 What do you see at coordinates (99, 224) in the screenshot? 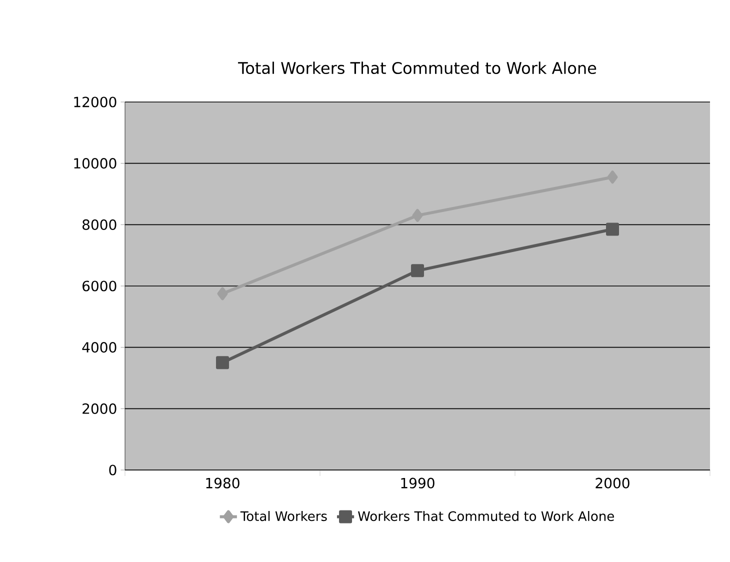
I see `y-tick-label: 8000` at bounding box center [99, 224].